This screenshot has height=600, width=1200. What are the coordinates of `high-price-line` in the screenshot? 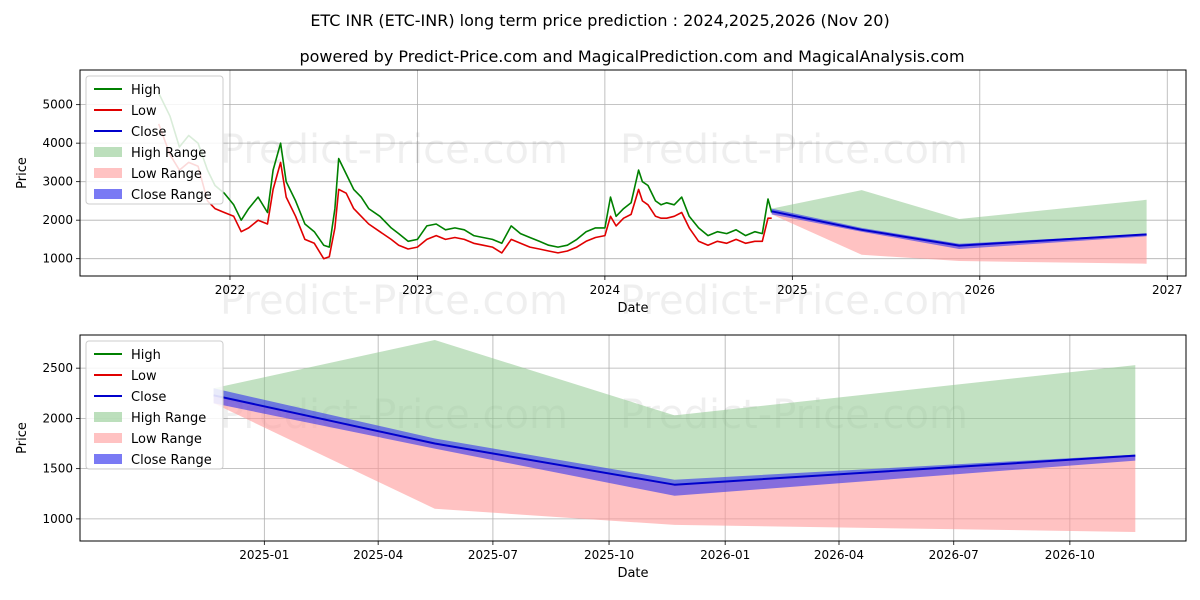 It's located at (465, 170).